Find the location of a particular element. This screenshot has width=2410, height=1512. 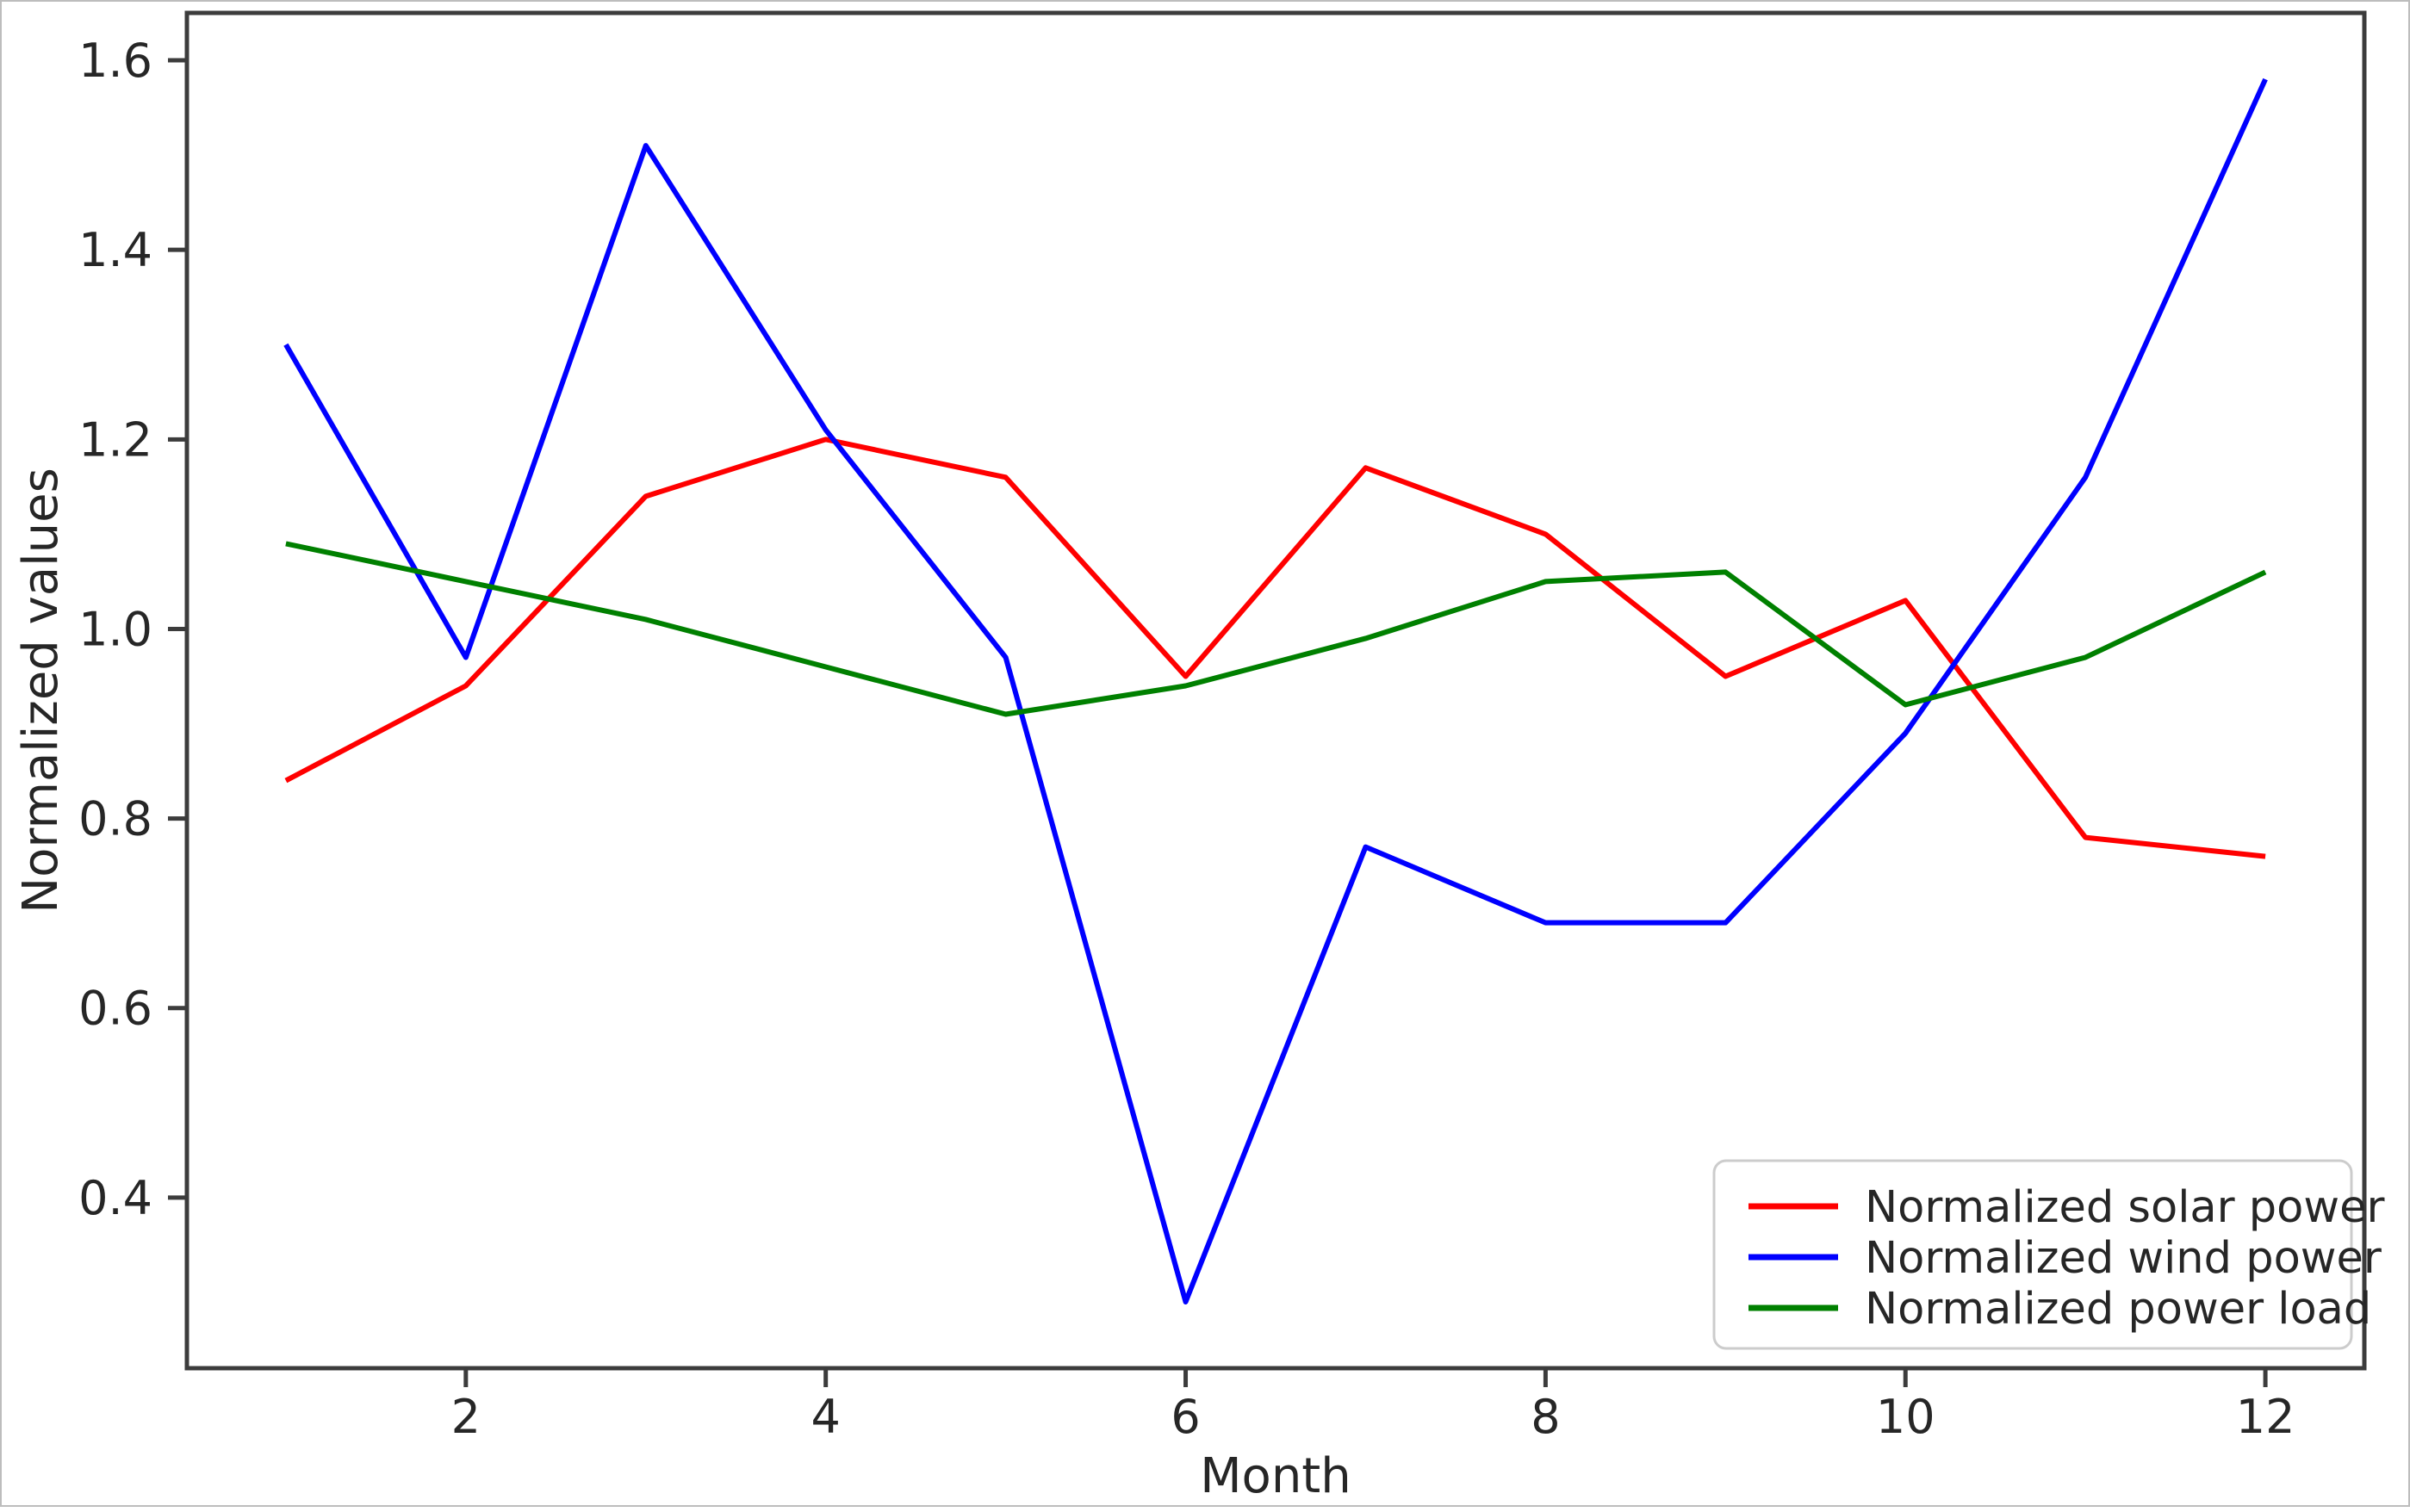

legend-label-solar: Normalized solar power is located at coordinates (2124, 1207).